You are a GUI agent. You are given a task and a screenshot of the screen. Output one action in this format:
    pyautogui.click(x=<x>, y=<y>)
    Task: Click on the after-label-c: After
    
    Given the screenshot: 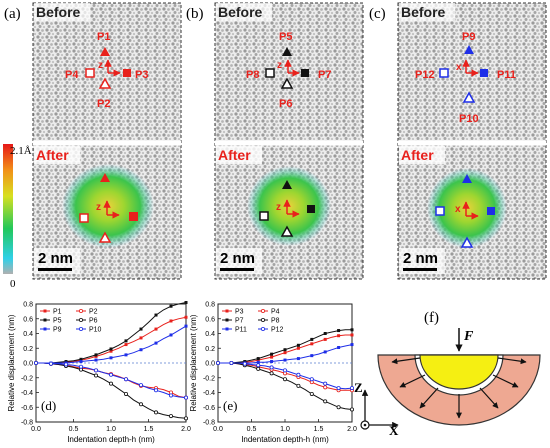 What is the action you would take?
    pyautogui.click(x=417, y=155)
    